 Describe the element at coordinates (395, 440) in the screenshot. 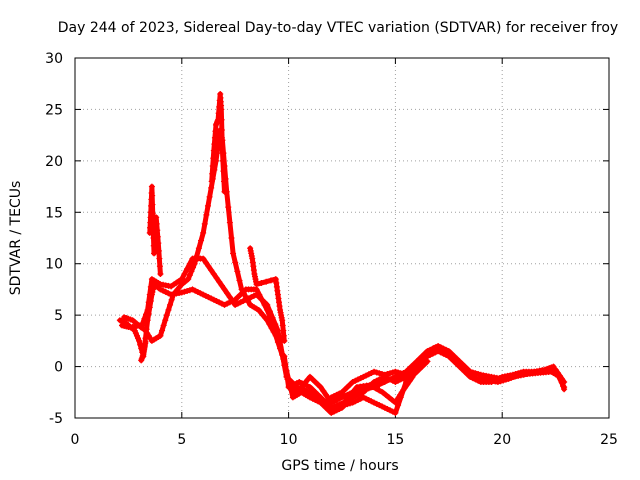

I see `x-tick-label: 15` at that location.